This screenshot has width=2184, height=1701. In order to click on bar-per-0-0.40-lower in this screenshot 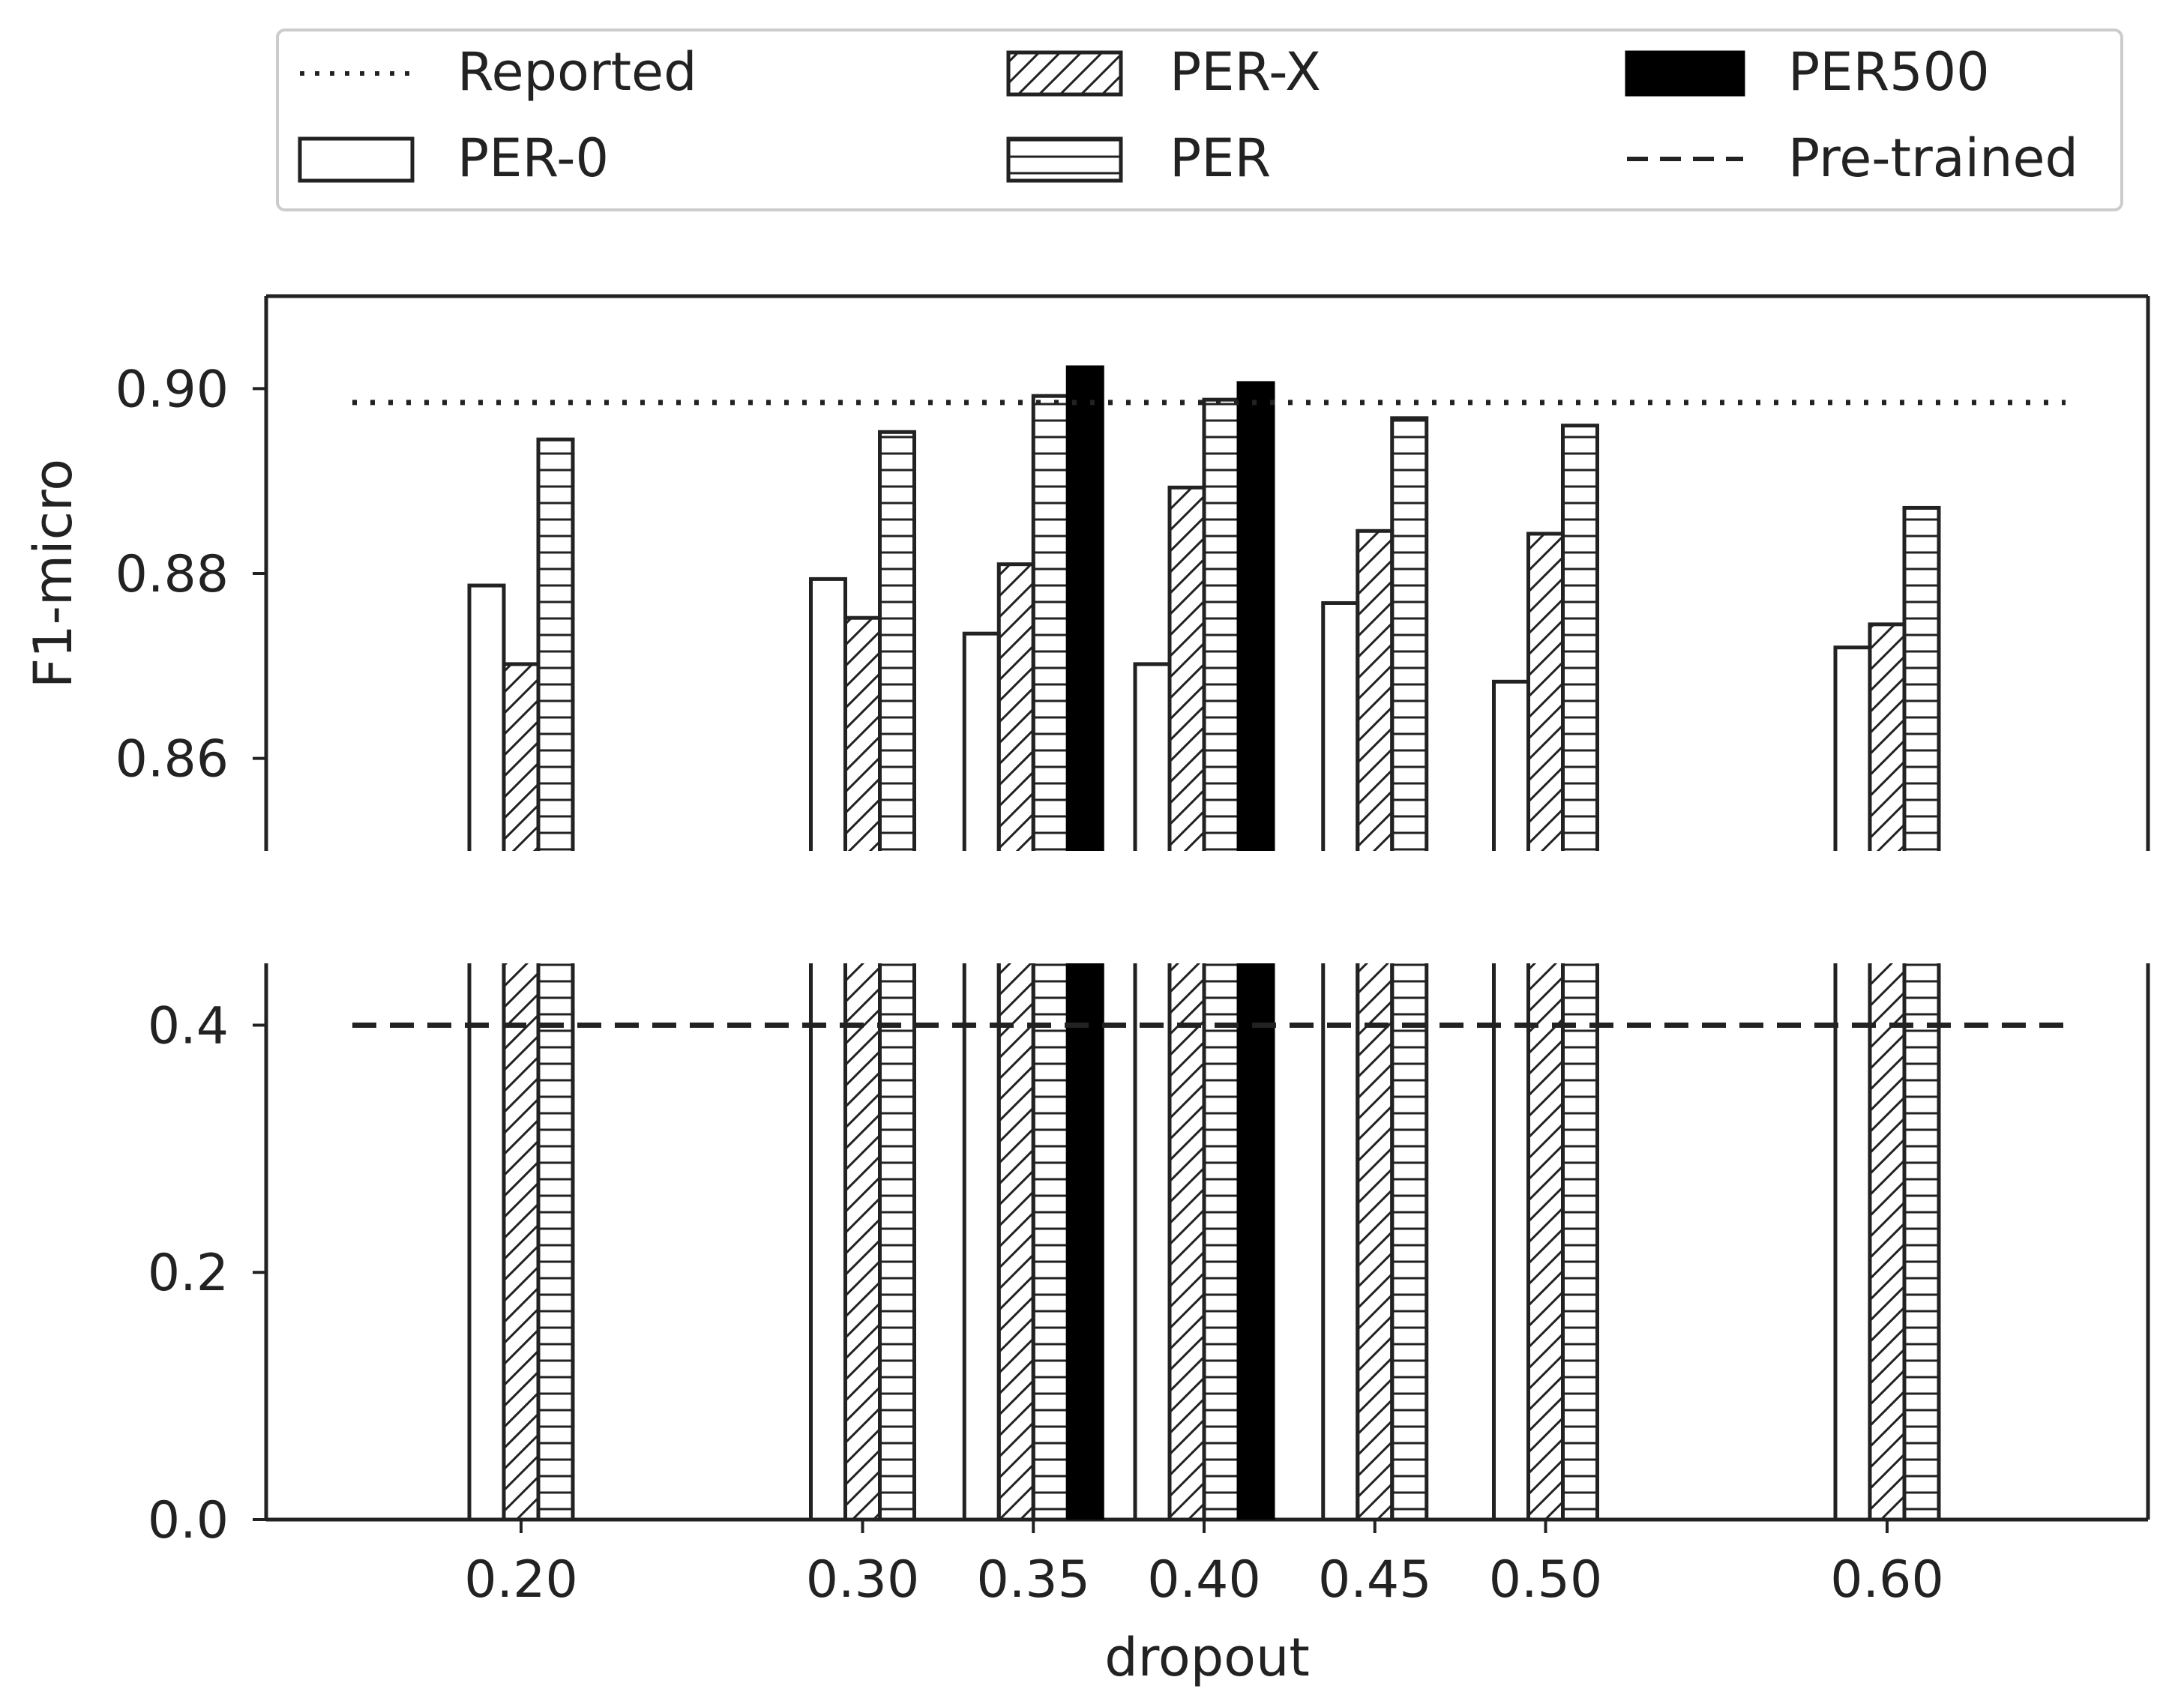, I will do `click(1152, 1241)`.